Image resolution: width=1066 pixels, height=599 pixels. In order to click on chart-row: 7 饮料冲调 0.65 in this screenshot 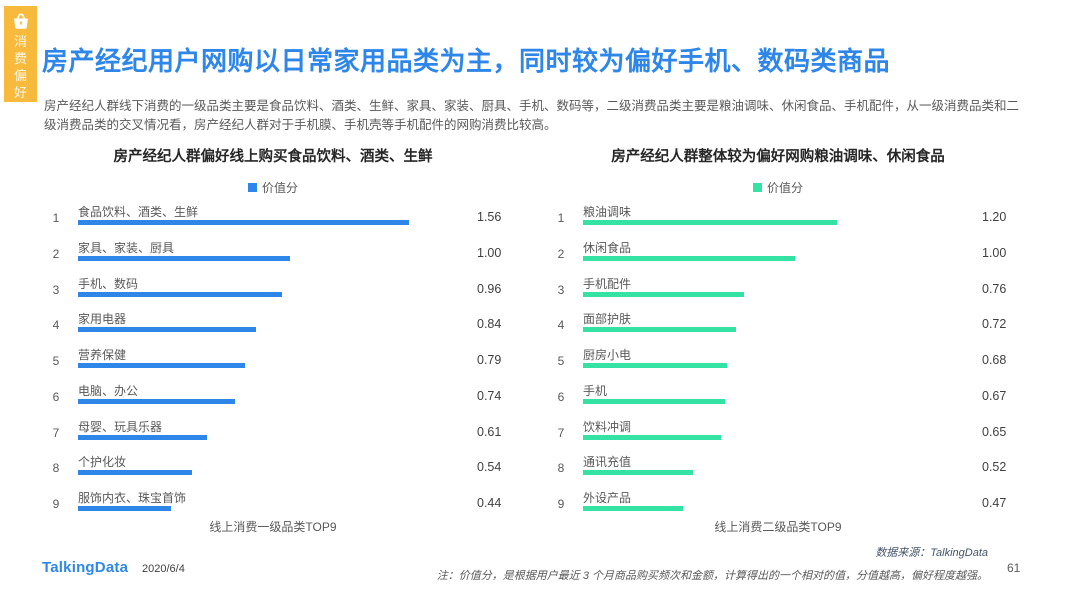, I will do `click(778, 436)`.